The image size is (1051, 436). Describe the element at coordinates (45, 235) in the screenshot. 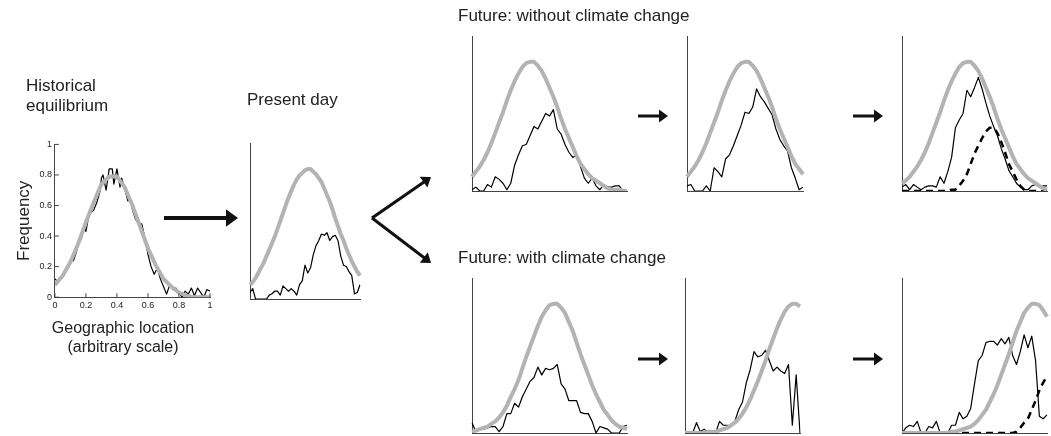

I see `y-tick-label: 0.4` at that location.